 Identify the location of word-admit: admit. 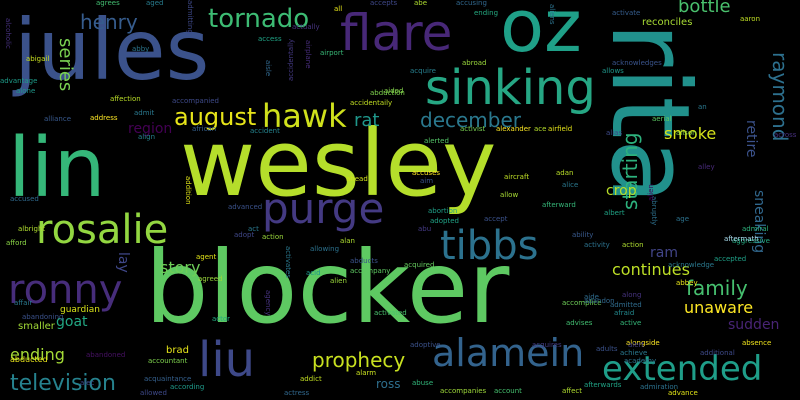
(144, 113).